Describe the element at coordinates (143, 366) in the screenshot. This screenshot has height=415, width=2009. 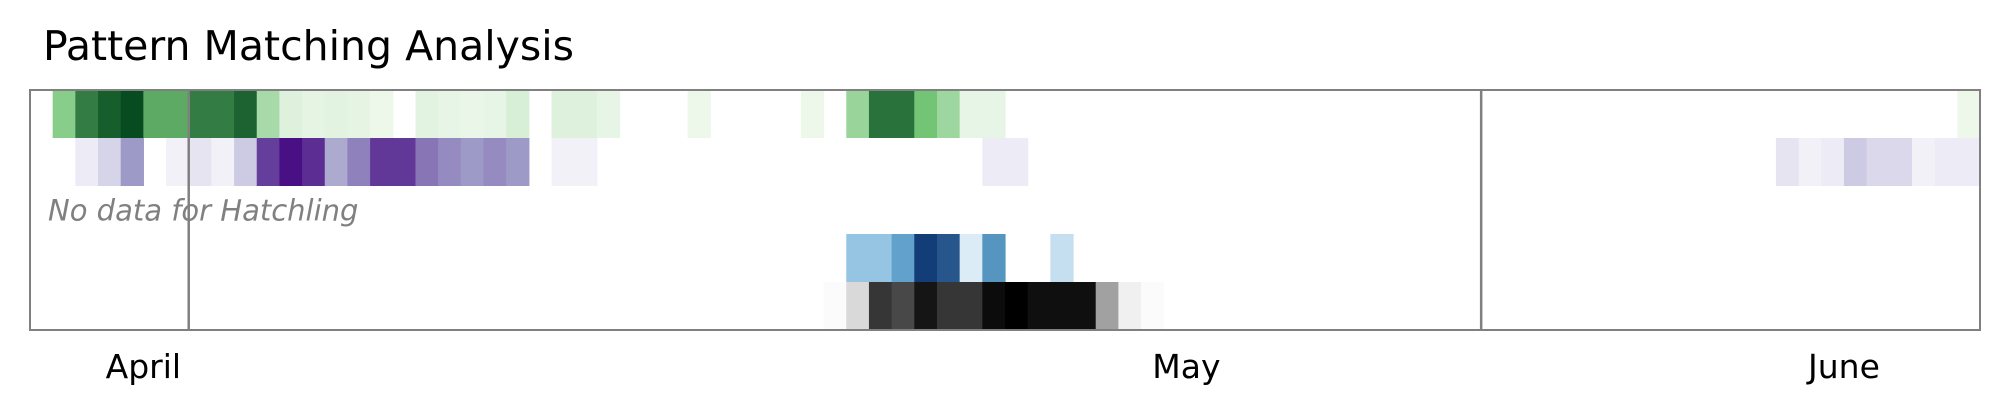
I see `month-tick-label: April` at that location.